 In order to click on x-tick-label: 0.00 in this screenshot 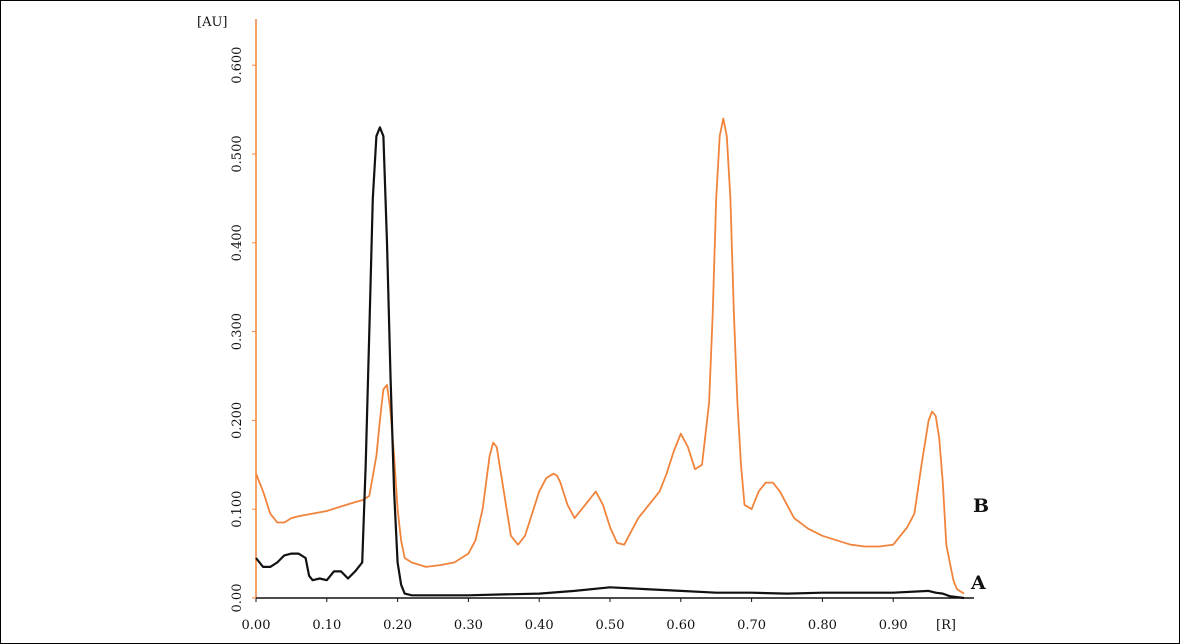, I will do `click(256, 625)`.